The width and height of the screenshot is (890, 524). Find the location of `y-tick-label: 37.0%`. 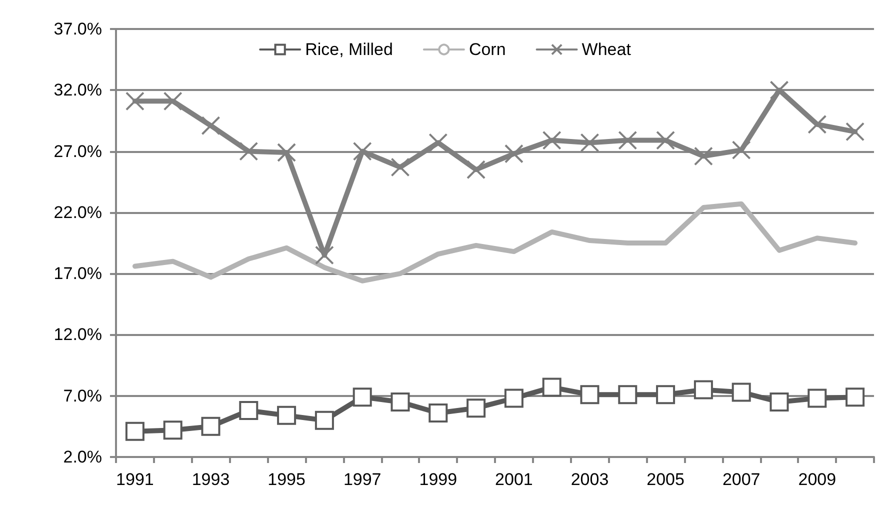

y-tick-label: 37.0% is located at coordinates (78, 29).